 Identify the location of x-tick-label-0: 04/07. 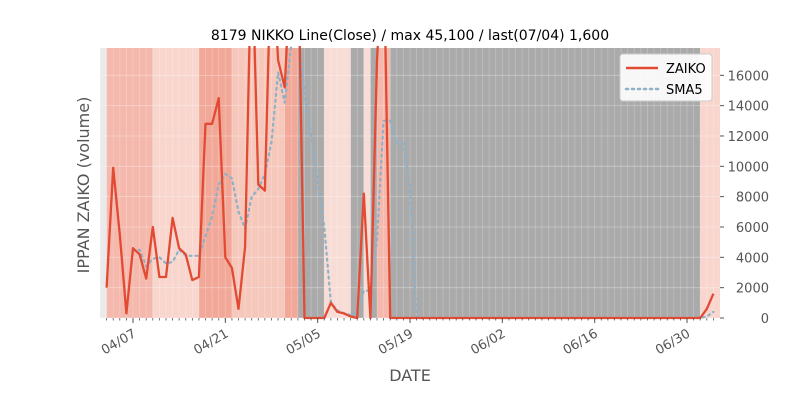
(119, 342).